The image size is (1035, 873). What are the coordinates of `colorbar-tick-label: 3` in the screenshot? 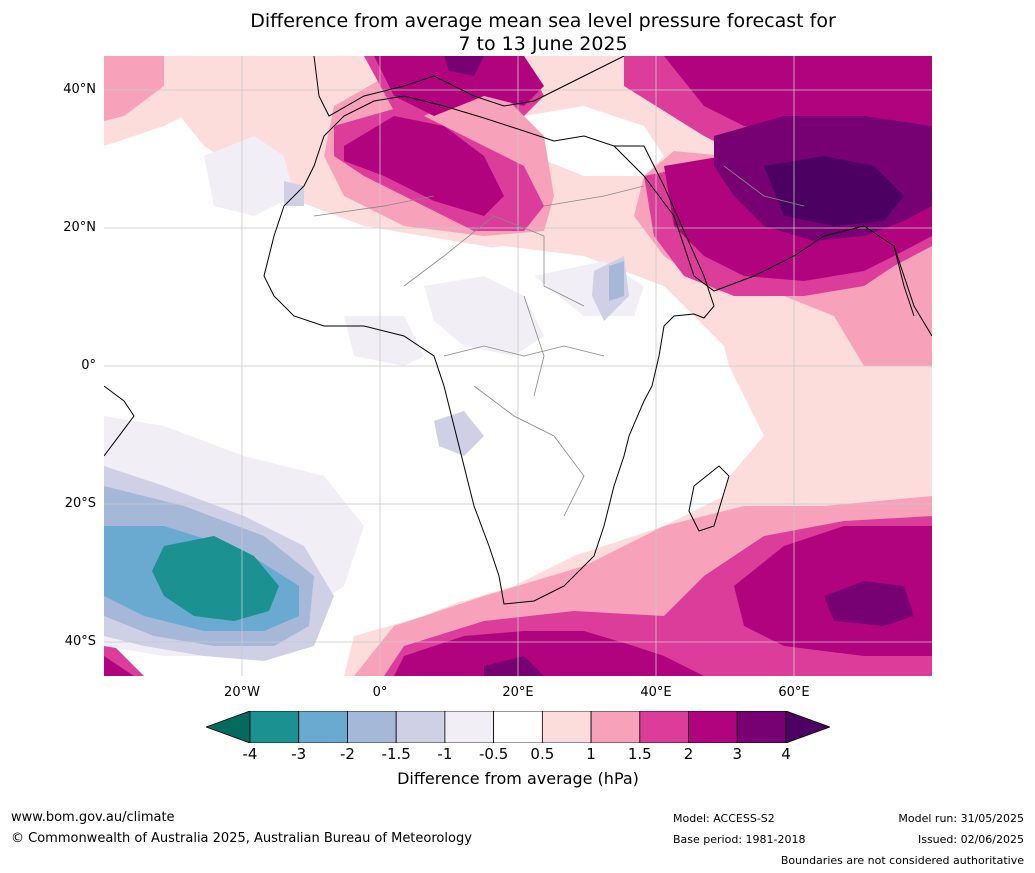 It's located at (737, 754).